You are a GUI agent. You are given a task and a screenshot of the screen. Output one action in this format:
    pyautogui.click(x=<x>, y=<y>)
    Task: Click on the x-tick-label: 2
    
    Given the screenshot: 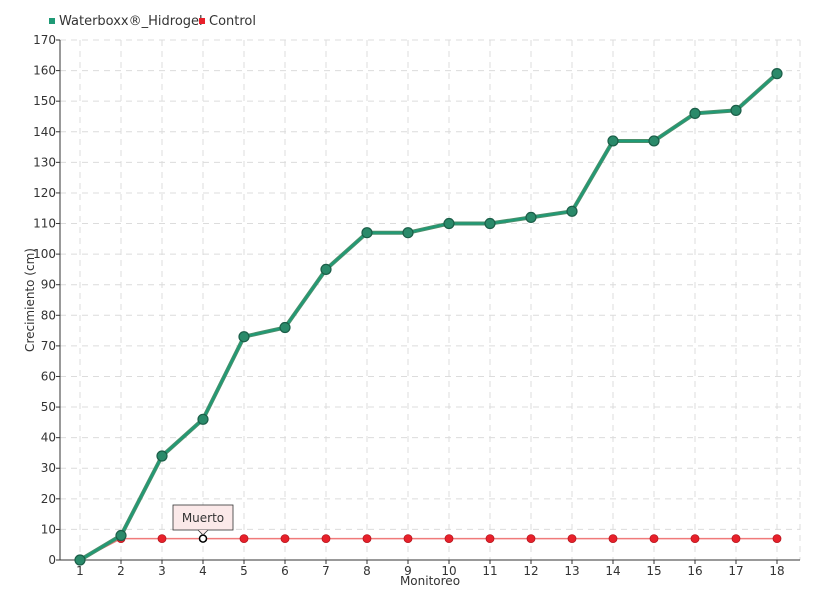 What is the action you would take?
    pyautogui.click(x=121, y=571)
    